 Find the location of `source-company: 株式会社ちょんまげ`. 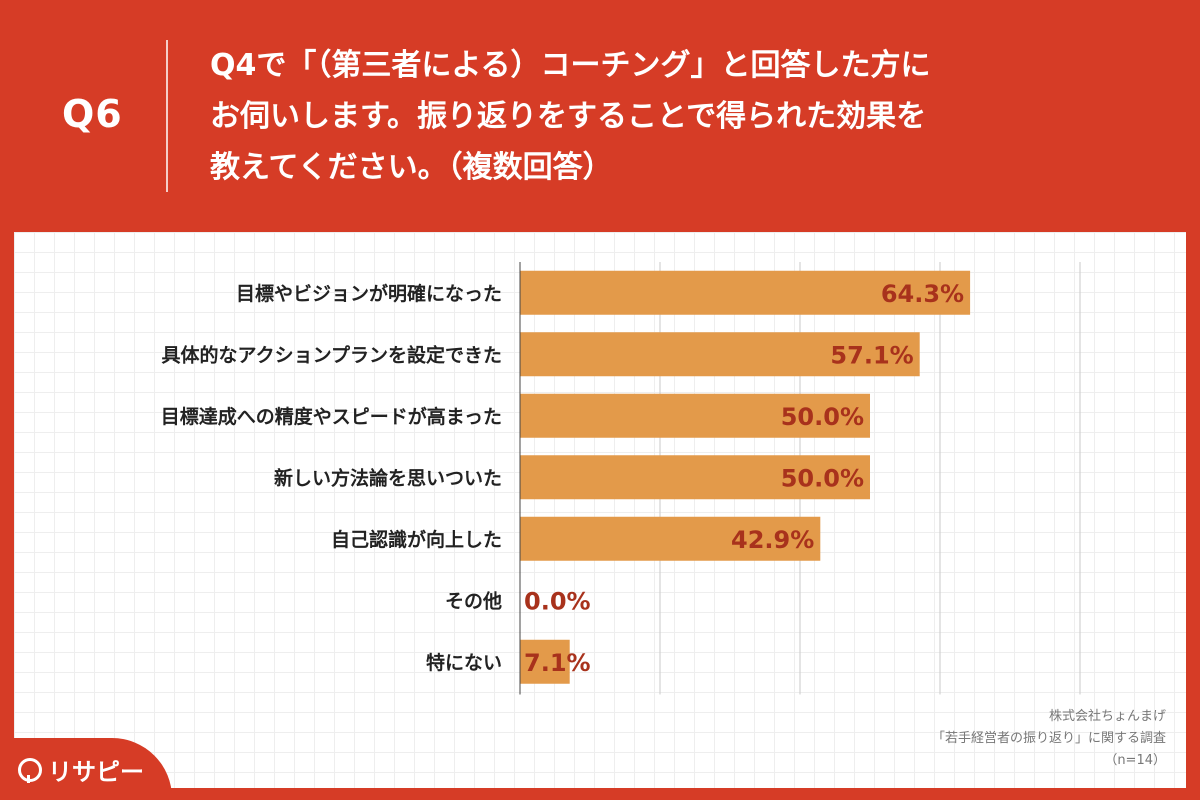

source-company: 株式会社ちょんまげ is located at coordinates (1107, 716).